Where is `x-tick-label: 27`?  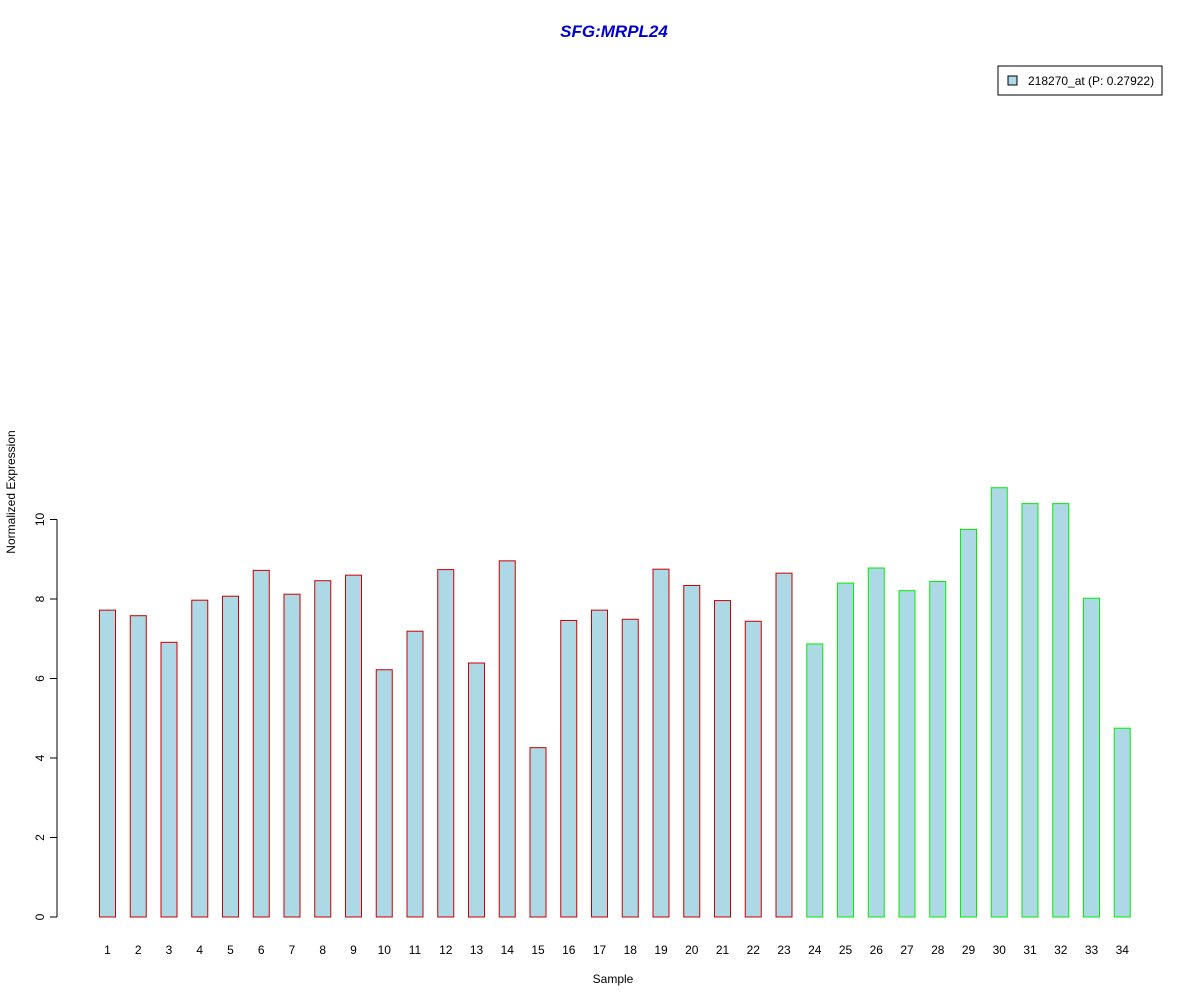
x-tick-label: 27 is located at coordinates (907, 950).